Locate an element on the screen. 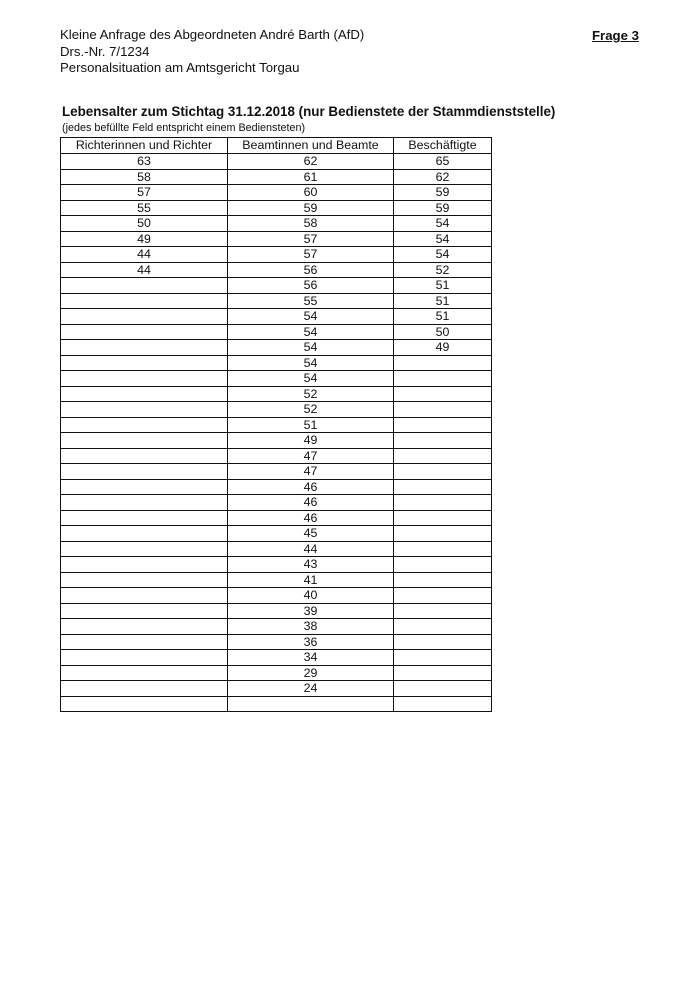 Image resolution: width=700 pixels, height=990 pixels. cell-beamte: 58 is located at coordinates (310, 223).